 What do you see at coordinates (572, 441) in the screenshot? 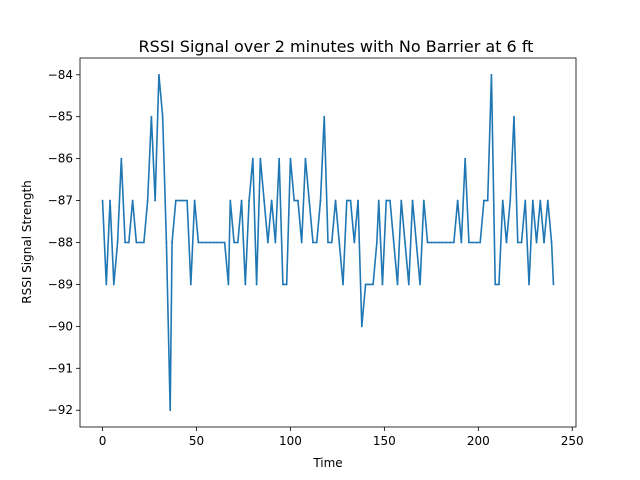
I see `x-tick-label: 250` at bounding box center [572, 441].